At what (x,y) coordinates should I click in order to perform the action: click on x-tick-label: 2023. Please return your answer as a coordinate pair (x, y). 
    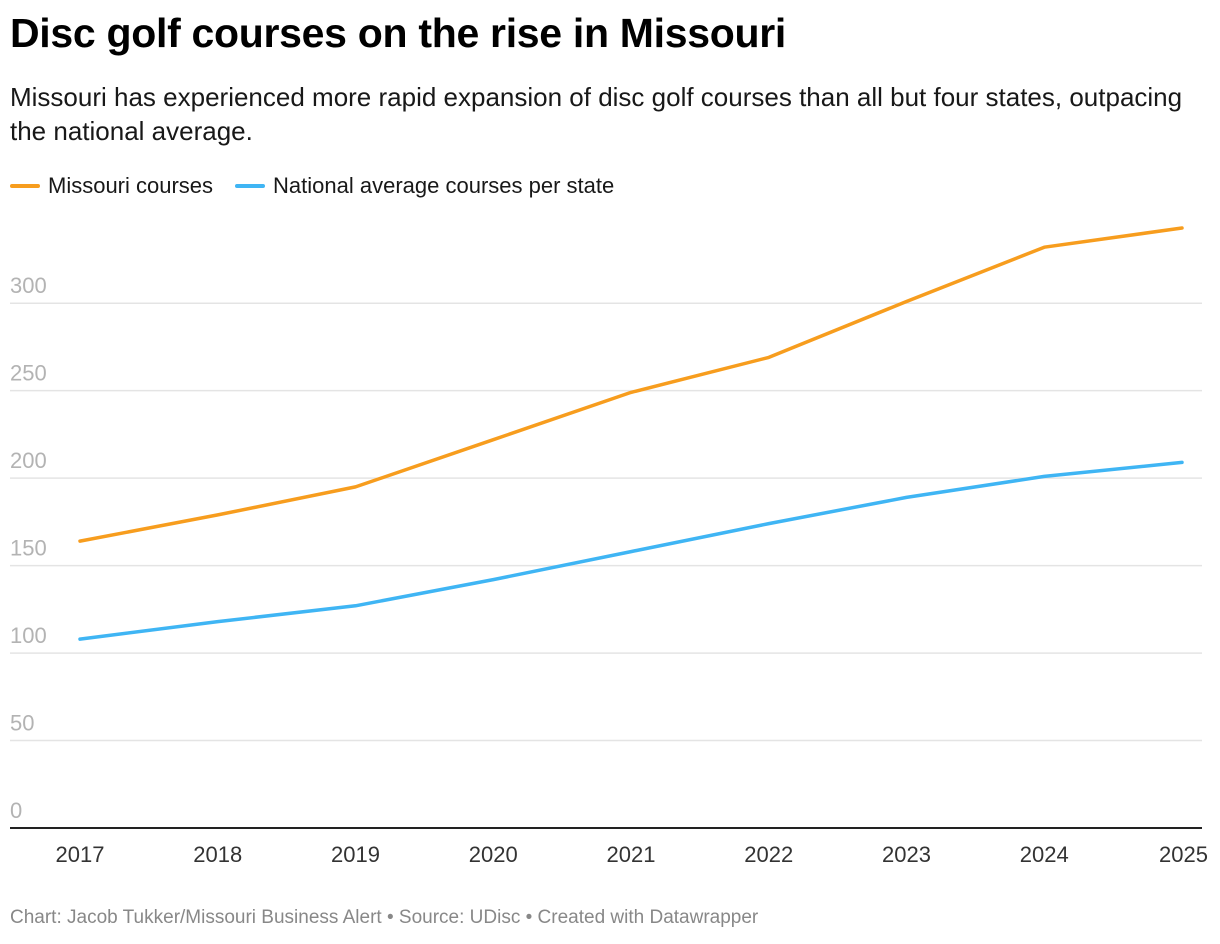
    Looking at the image, I should click on (906, 854).